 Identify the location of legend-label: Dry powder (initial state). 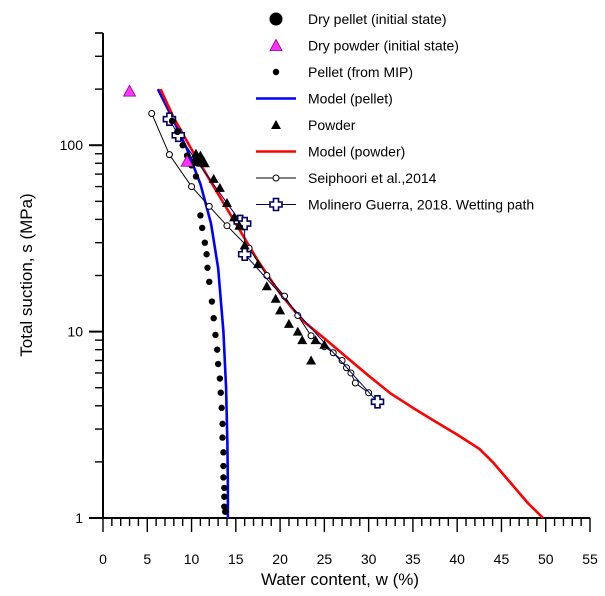
(383, 46).